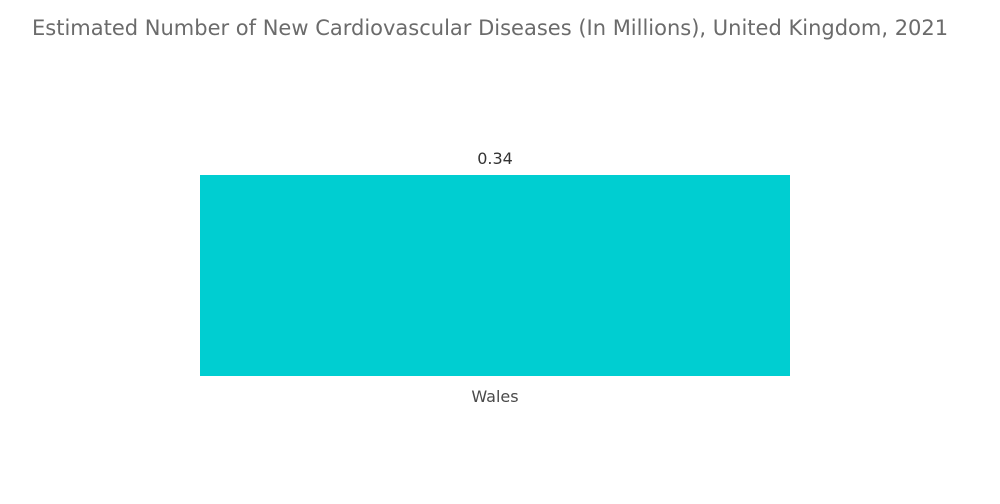 The width and height of the screenshot is (1000, 504). I want to click on x-tick-label: Wales, so click(494, 396).